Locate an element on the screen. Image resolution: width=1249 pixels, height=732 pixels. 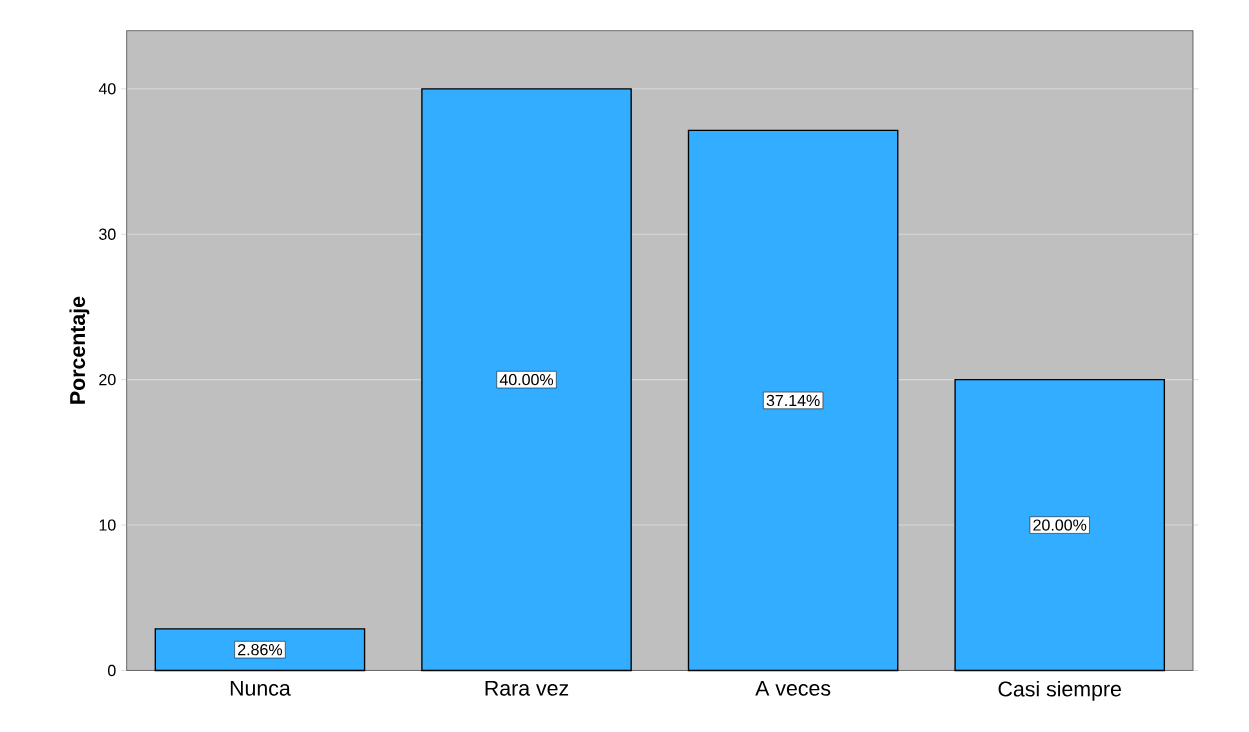
y-axis-title: Porcentaje is located at coordinates (79, 350).